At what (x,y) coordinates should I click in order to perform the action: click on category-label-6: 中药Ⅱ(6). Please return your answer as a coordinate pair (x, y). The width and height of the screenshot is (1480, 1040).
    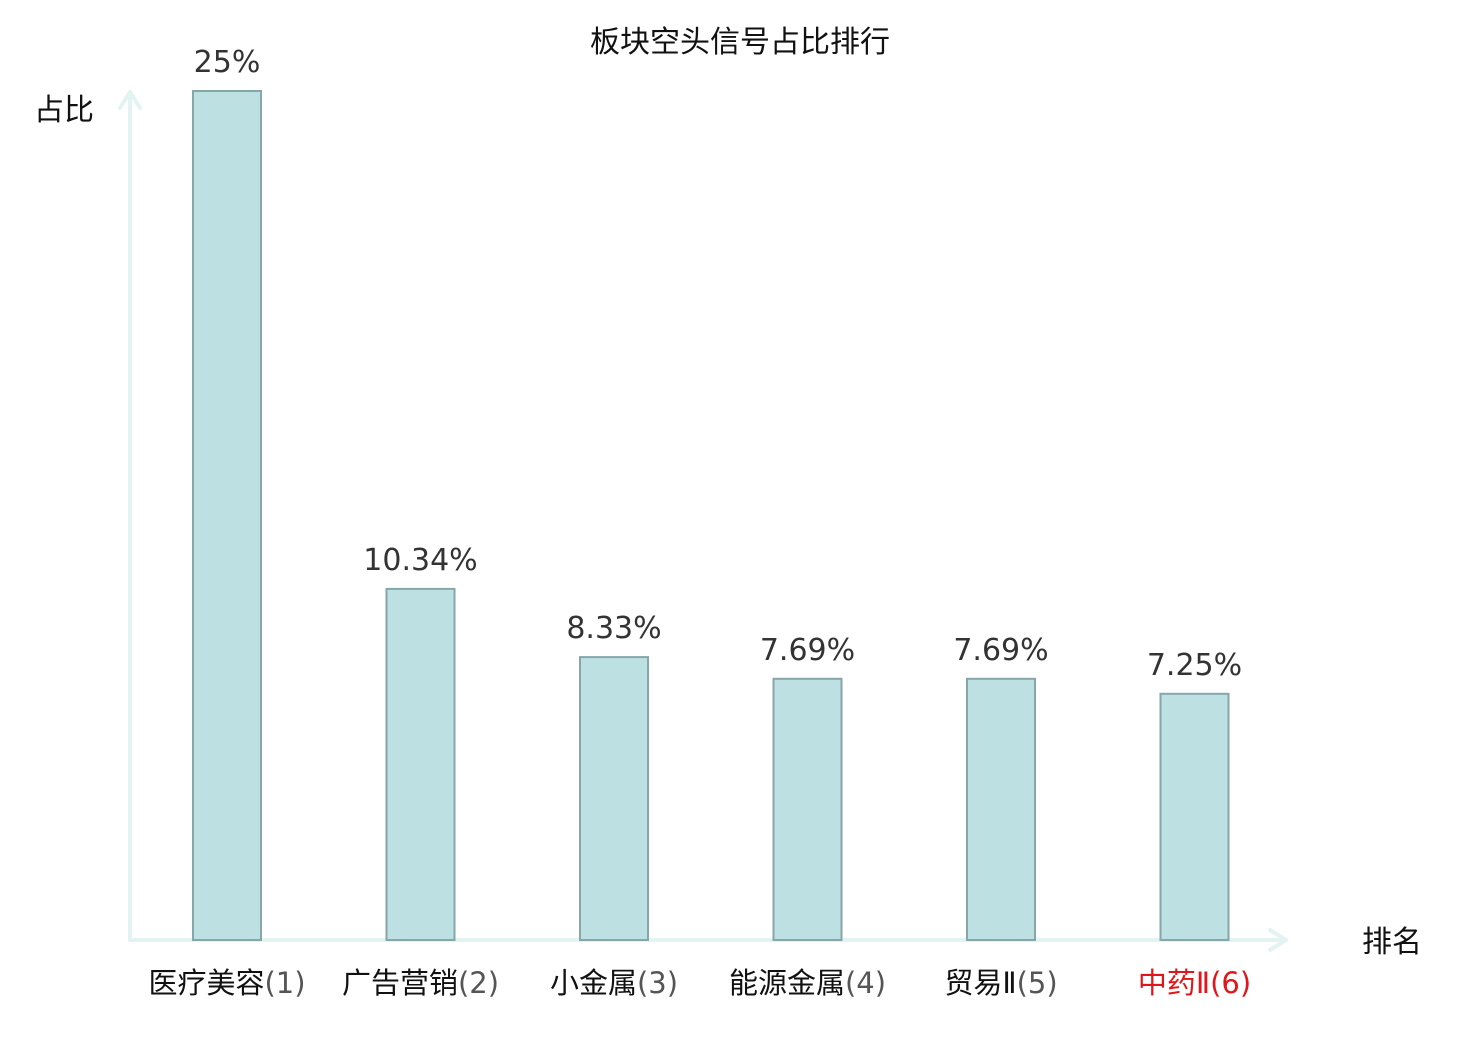
    Looking at the image, I should click on (1194, 983).